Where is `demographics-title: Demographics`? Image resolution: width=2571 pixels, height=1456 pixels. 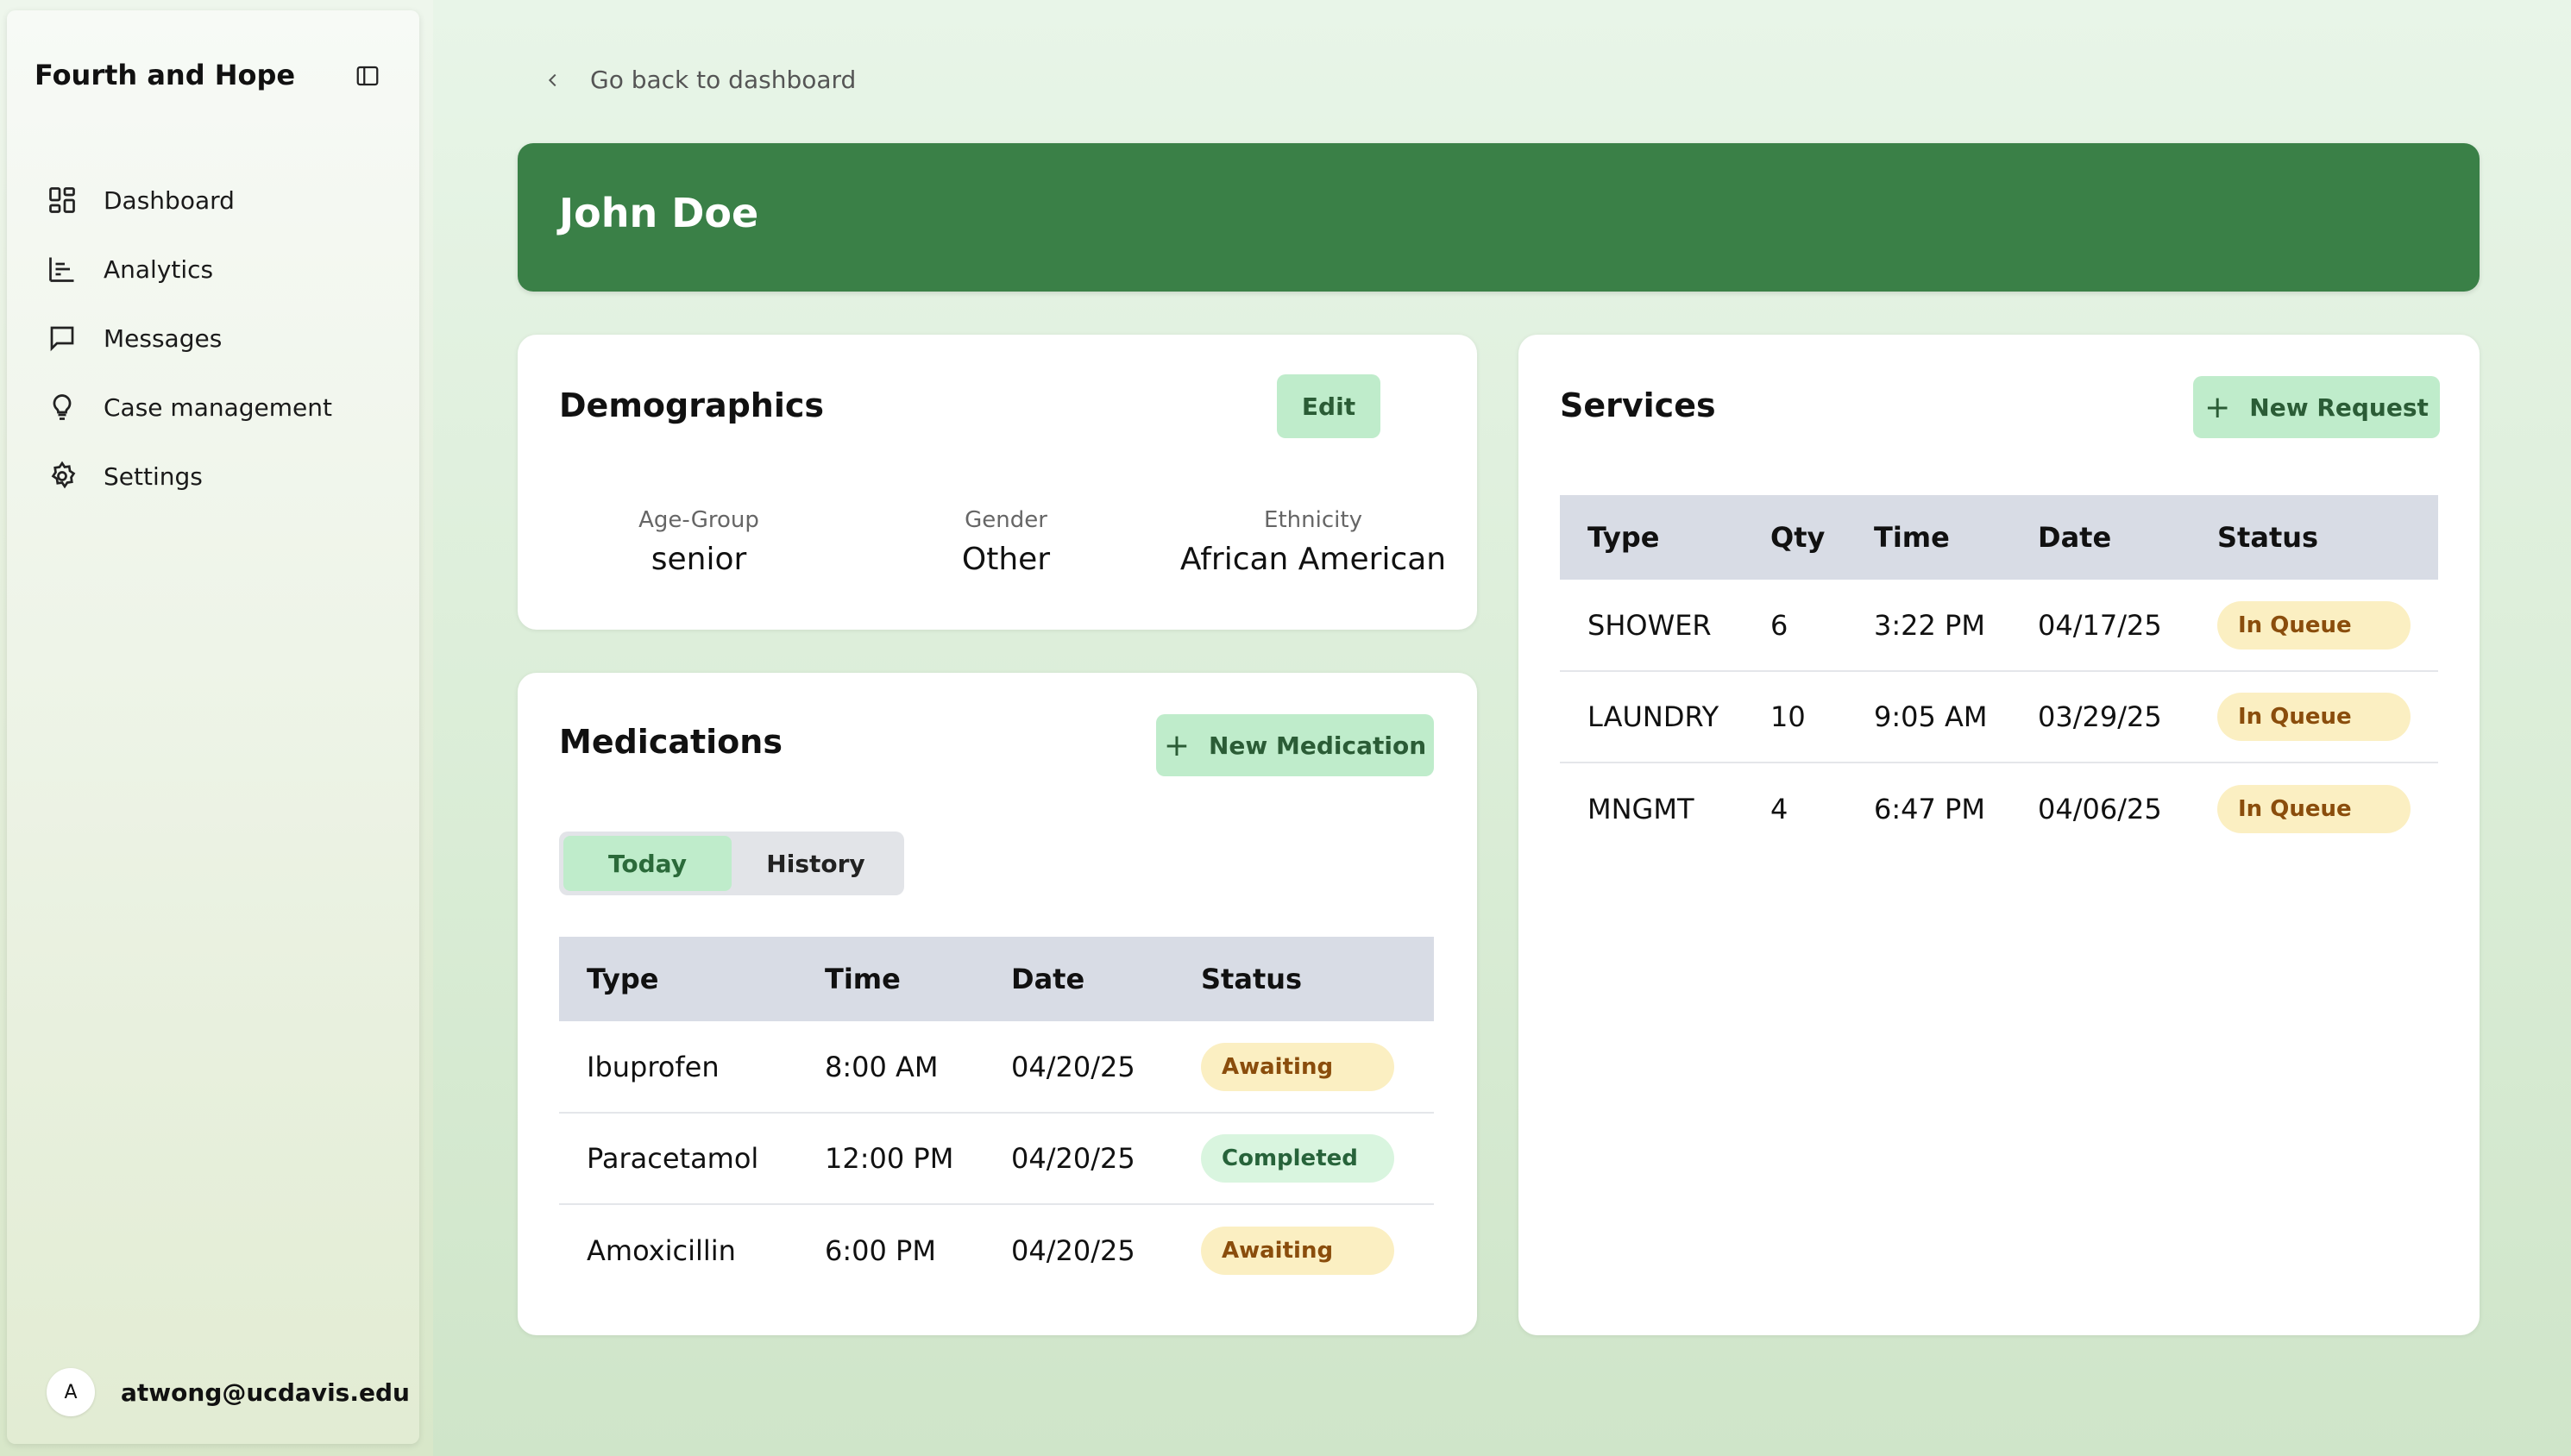
demographics-title: Demographics is located at coordinates (692, 405).